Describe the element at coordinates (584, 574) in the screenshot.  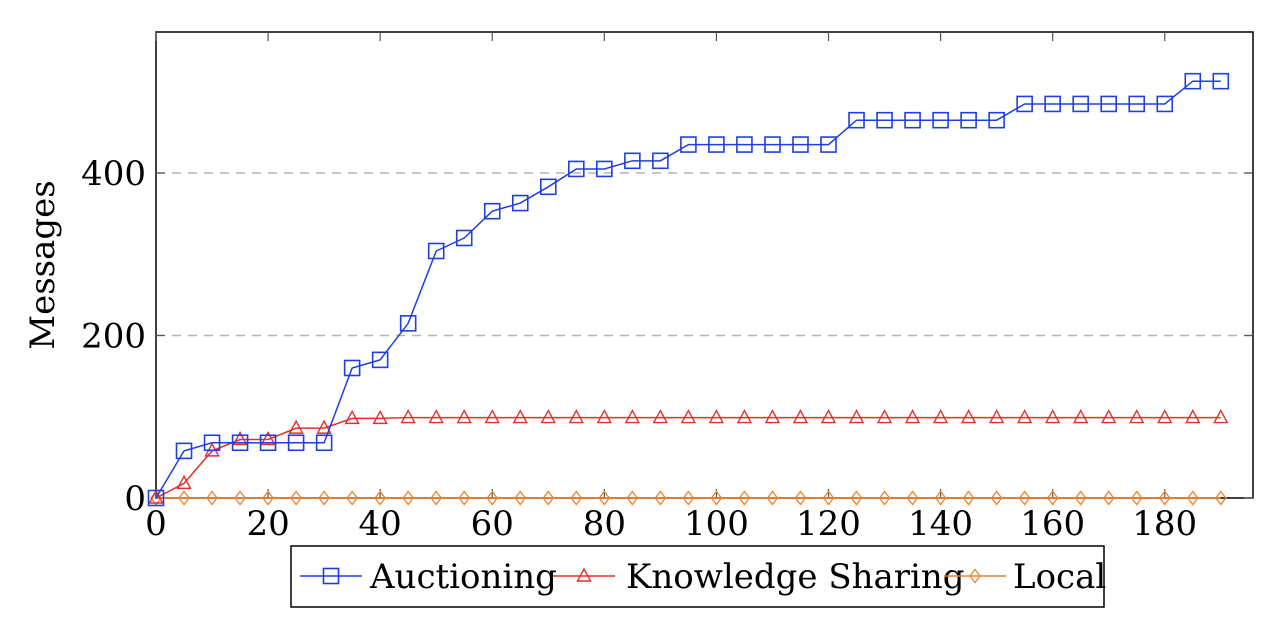
I see `knowledge-sharing-legend-marker` at that location.